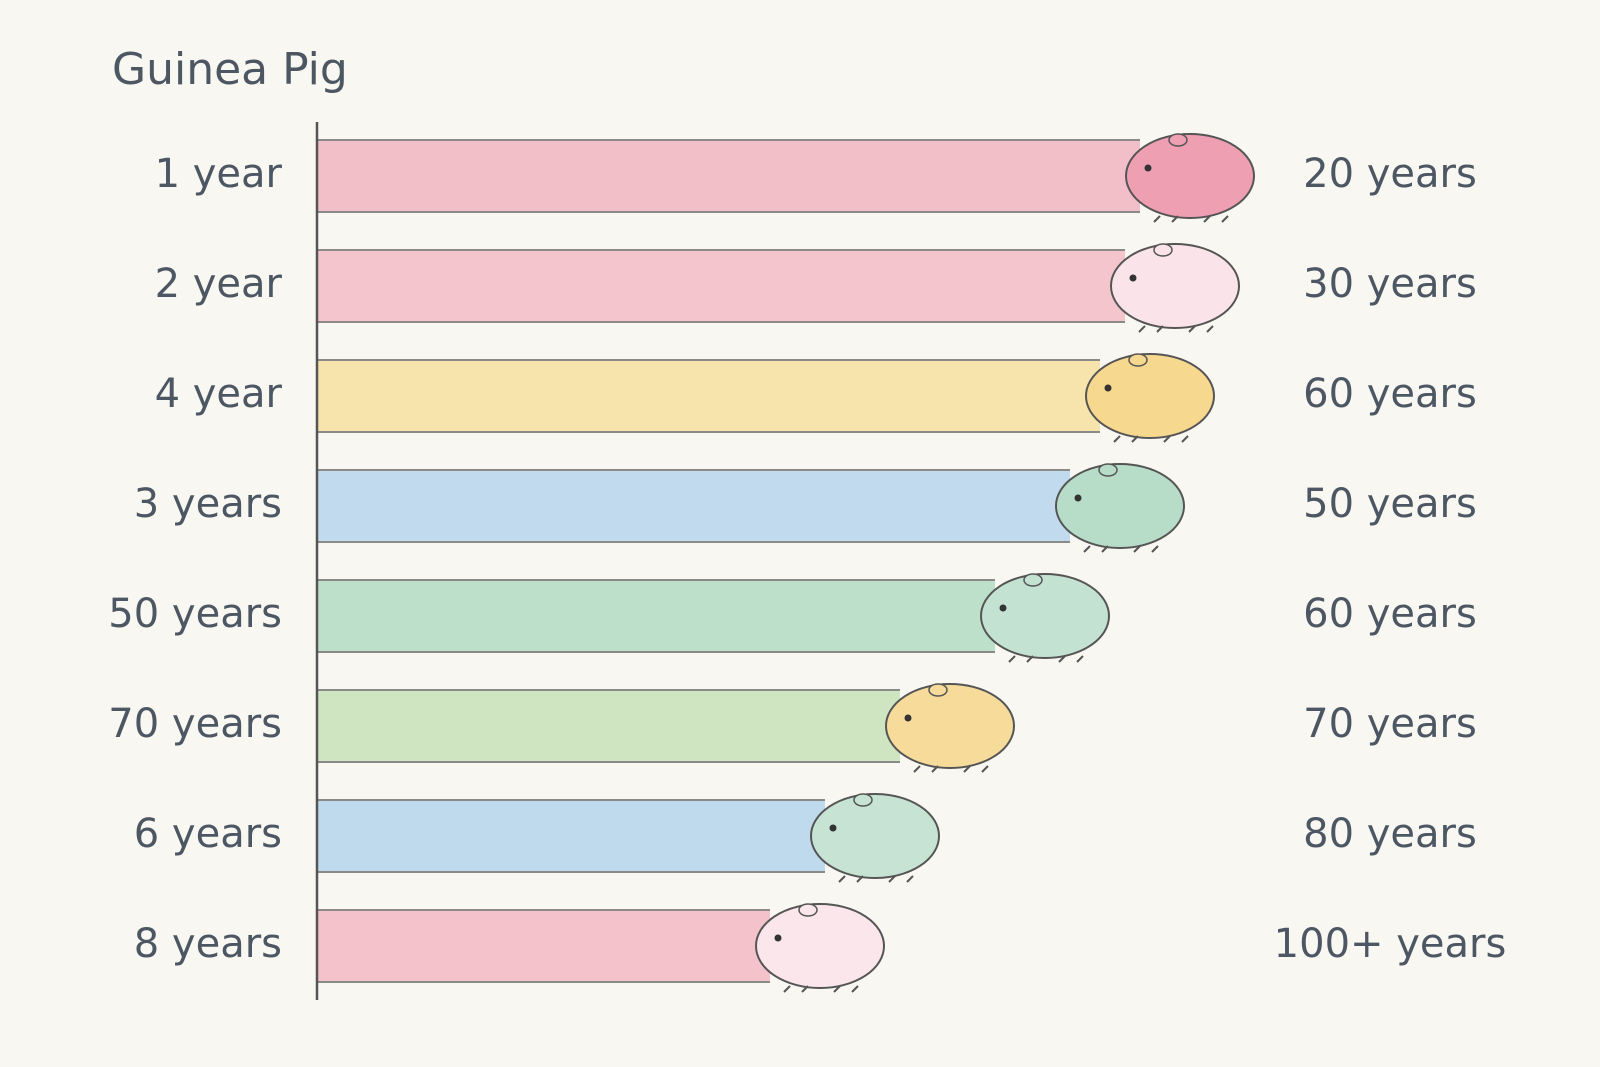  Describe the element at coordinates (219, 174) in the screenshot. I see `left-label: 1 year` at that location.